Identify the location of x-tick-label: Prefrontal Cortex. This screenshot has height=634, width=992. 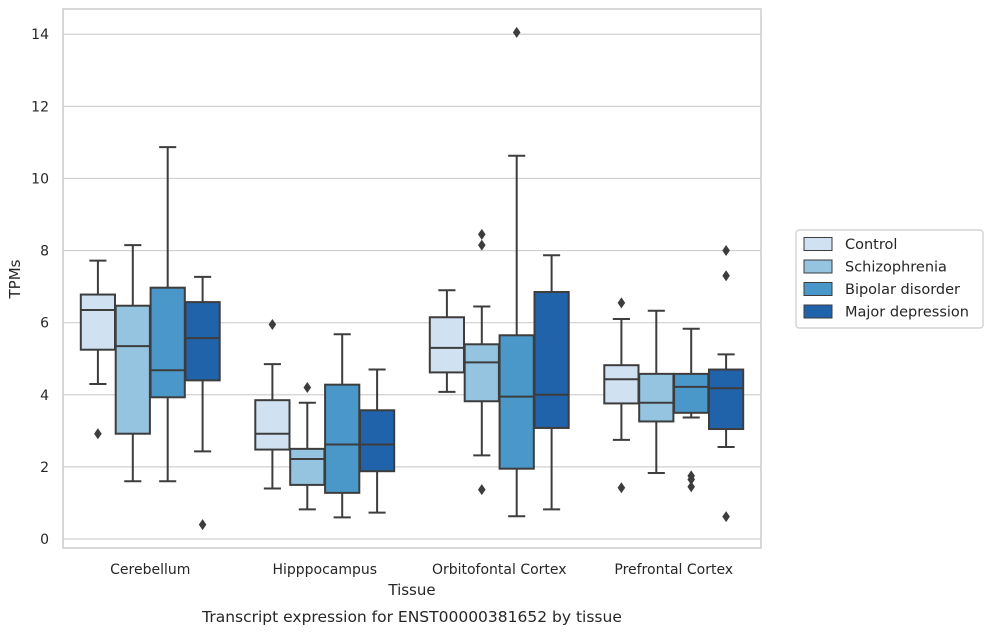
(673, 570).